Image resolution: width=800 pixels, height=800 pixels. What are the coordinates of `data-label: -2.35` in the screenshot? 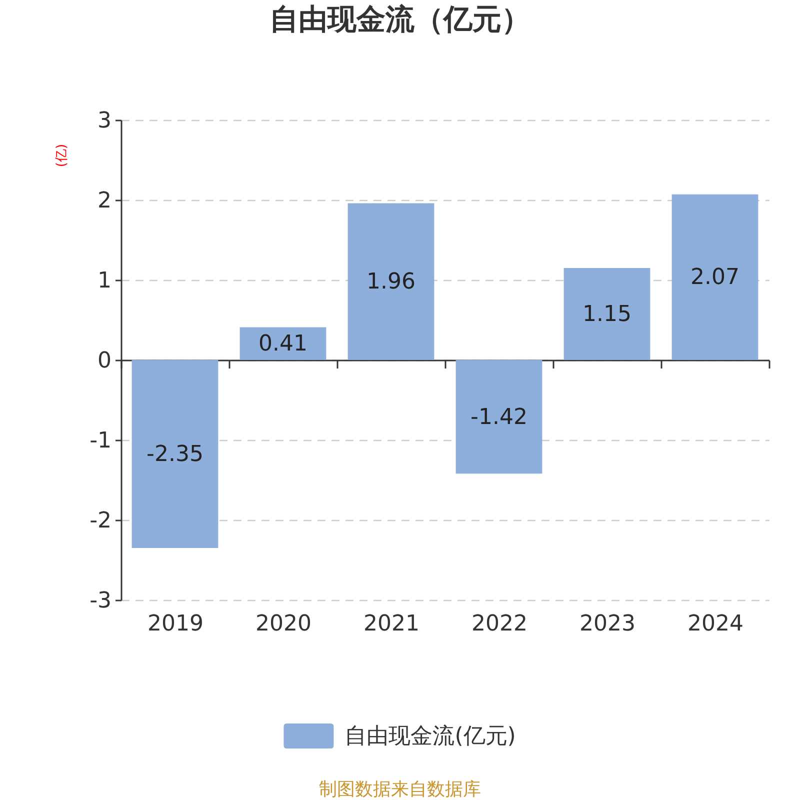 It's located at (175, 454).